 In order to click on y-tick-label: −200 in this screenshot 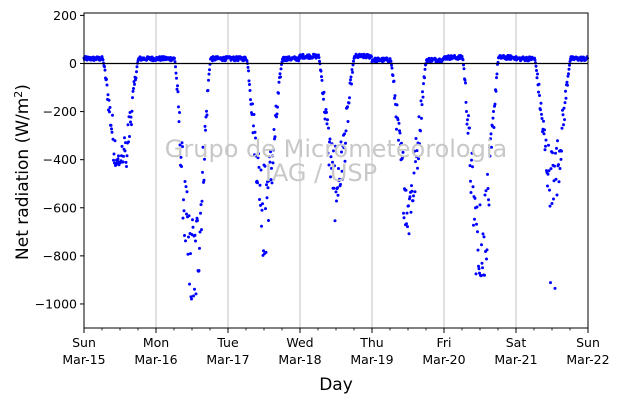, I will do `click(60, 111)`.